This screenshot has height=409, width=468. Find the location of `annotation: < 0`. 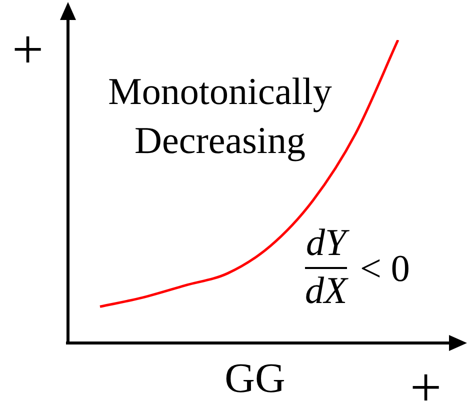

annotation: < 0 is located at coordinates (385, 269).